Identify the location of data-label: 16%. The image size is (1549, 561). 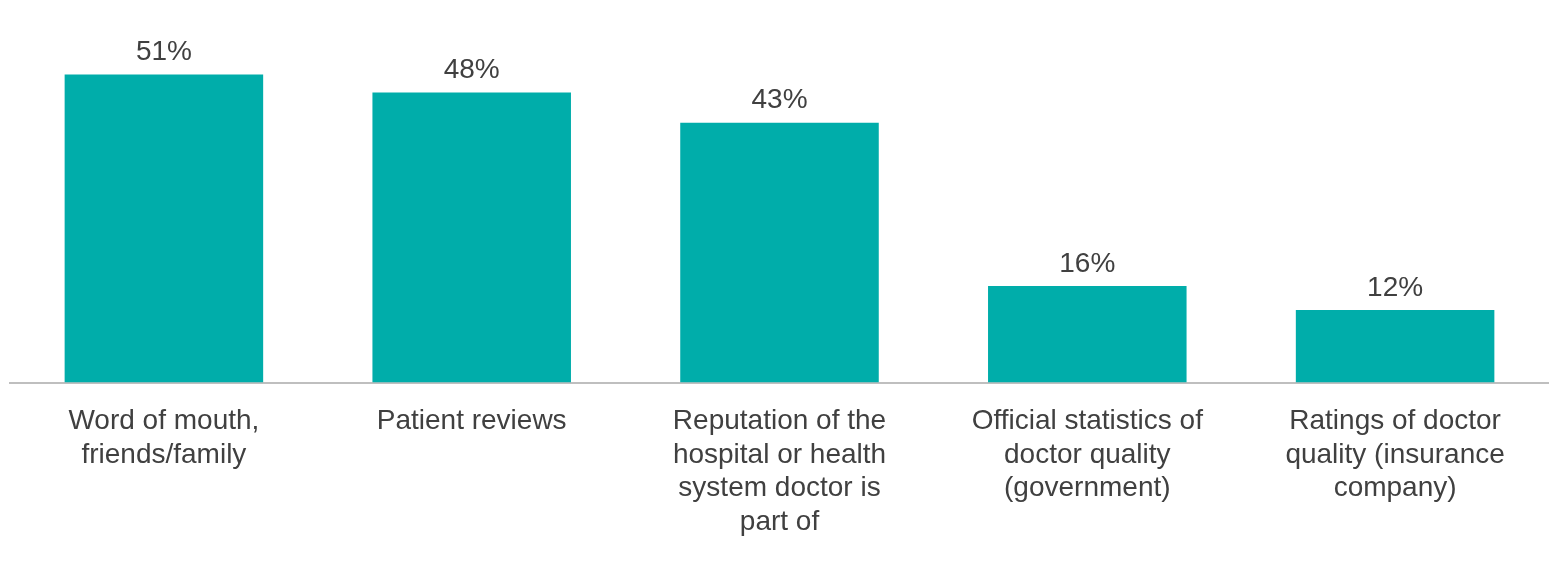
(1087, 262).